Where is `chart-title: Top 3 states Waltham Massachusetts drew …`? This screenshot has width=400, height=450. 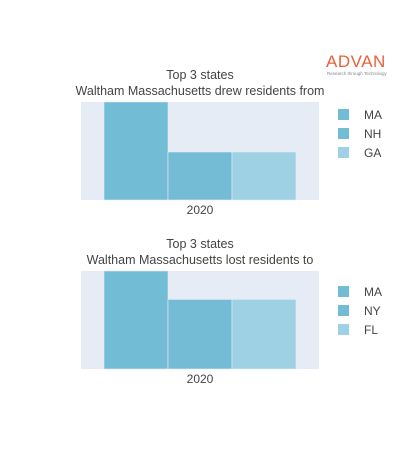 chart-title: Top 3 states Waltham Massachusetts drew … is located at coordinates (200, 83).